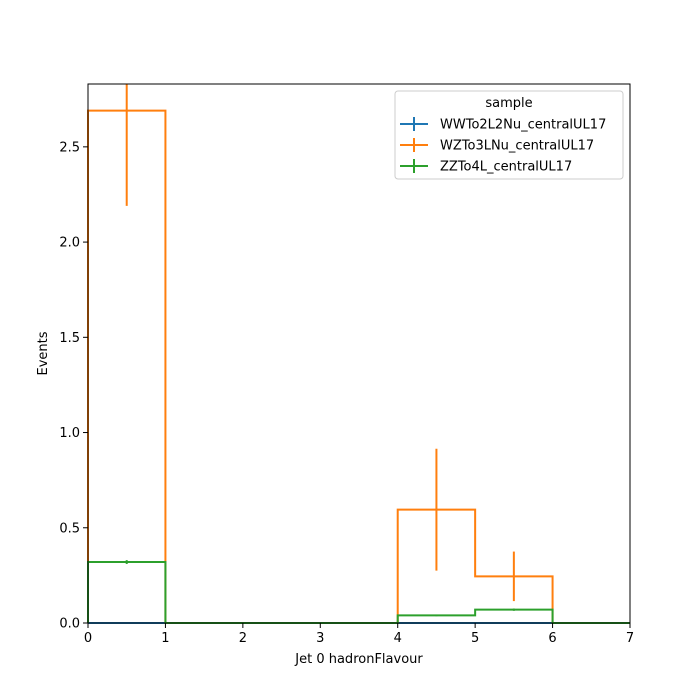  Describe the element at coordinates (320, 638) in the screenshot. I see `x-tick-label: 3` at that location.